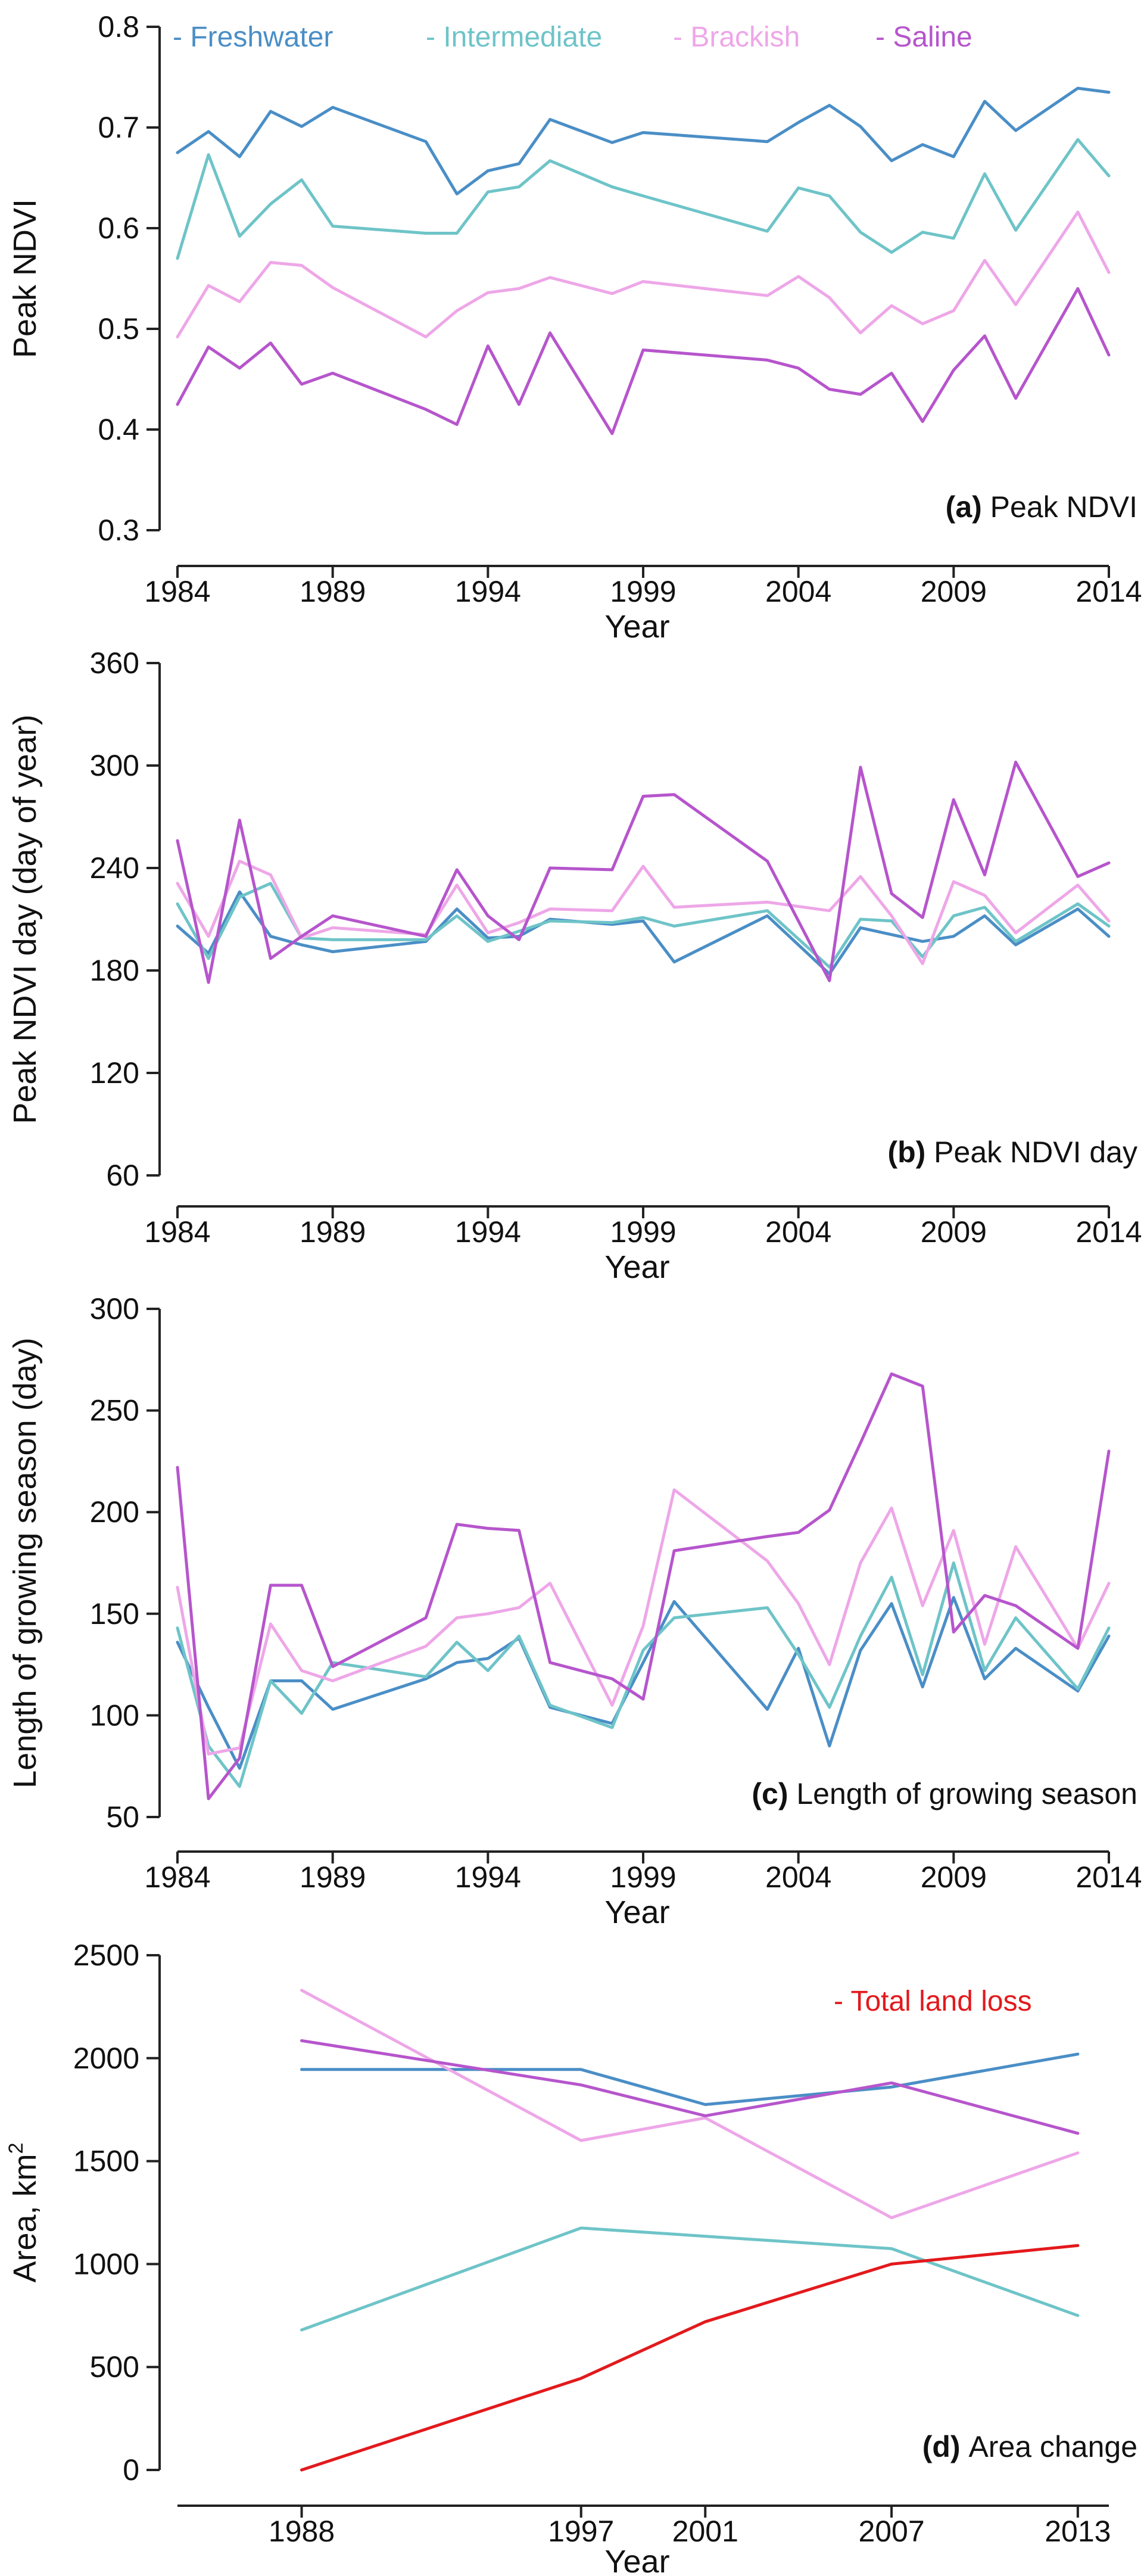  Describe the element at coordinates (131, 2470) in the screenshot. I see `y-tick-label: 0` at that location.